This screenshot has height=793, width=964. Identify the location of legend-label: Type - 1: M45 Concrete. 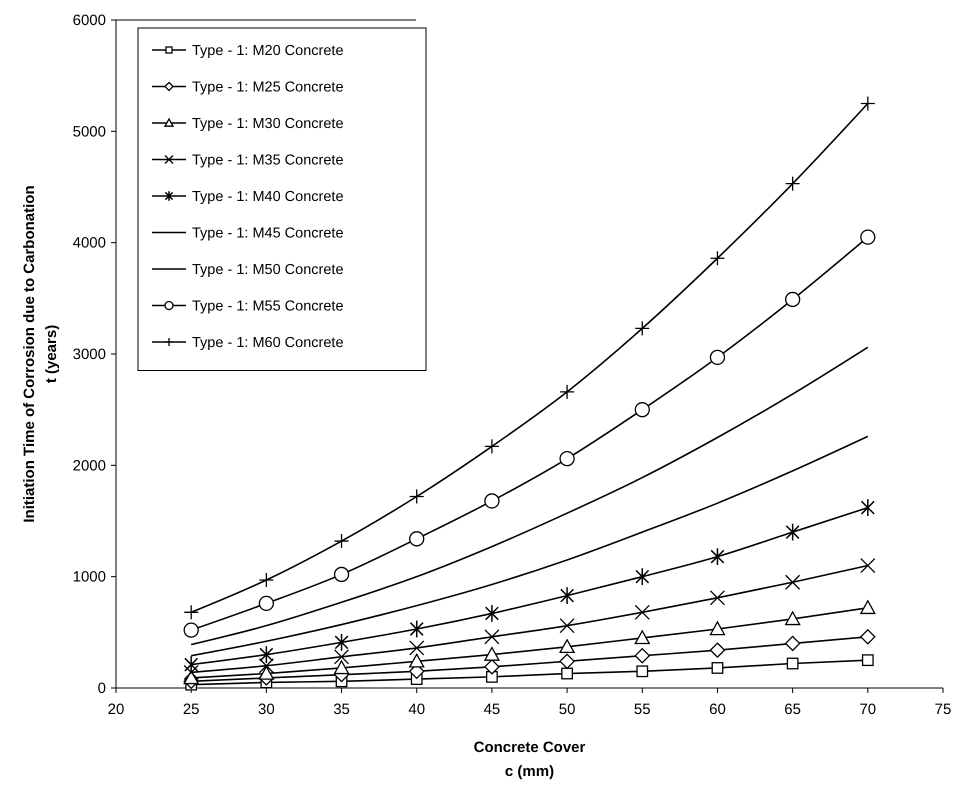
(268, 234).